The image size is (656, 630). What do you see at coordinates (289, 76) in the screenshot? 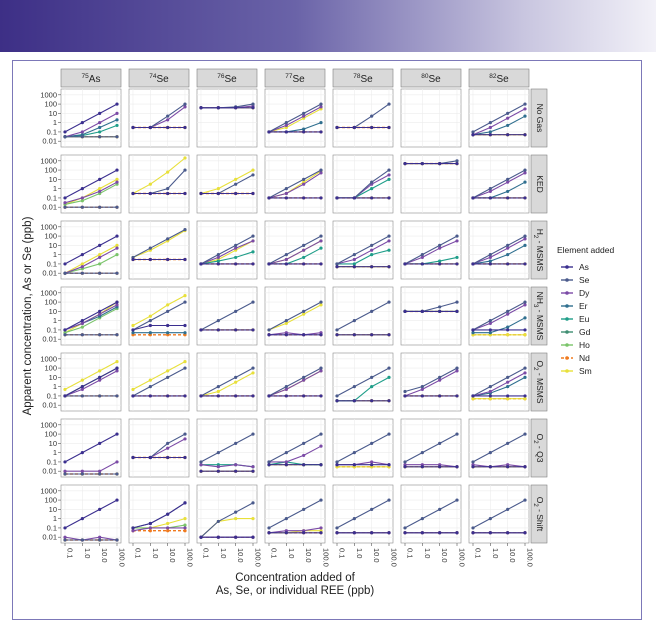
I see `column-mass-number: 77` at bounding box center [289, 76].